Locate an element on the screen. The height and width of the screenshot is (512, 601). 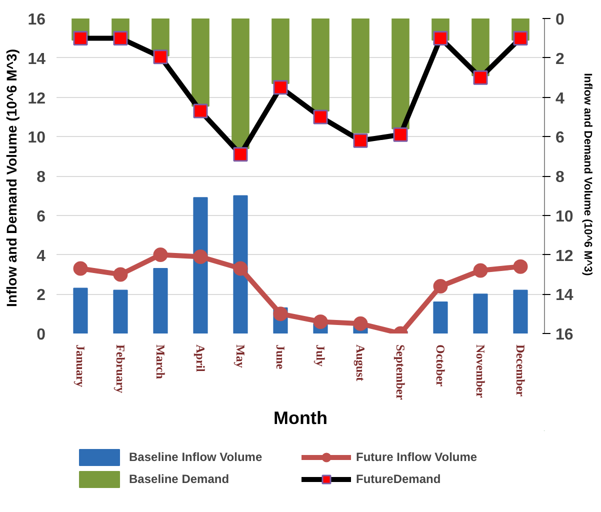
x-tick-label: July is located at coordinates (321, 355).